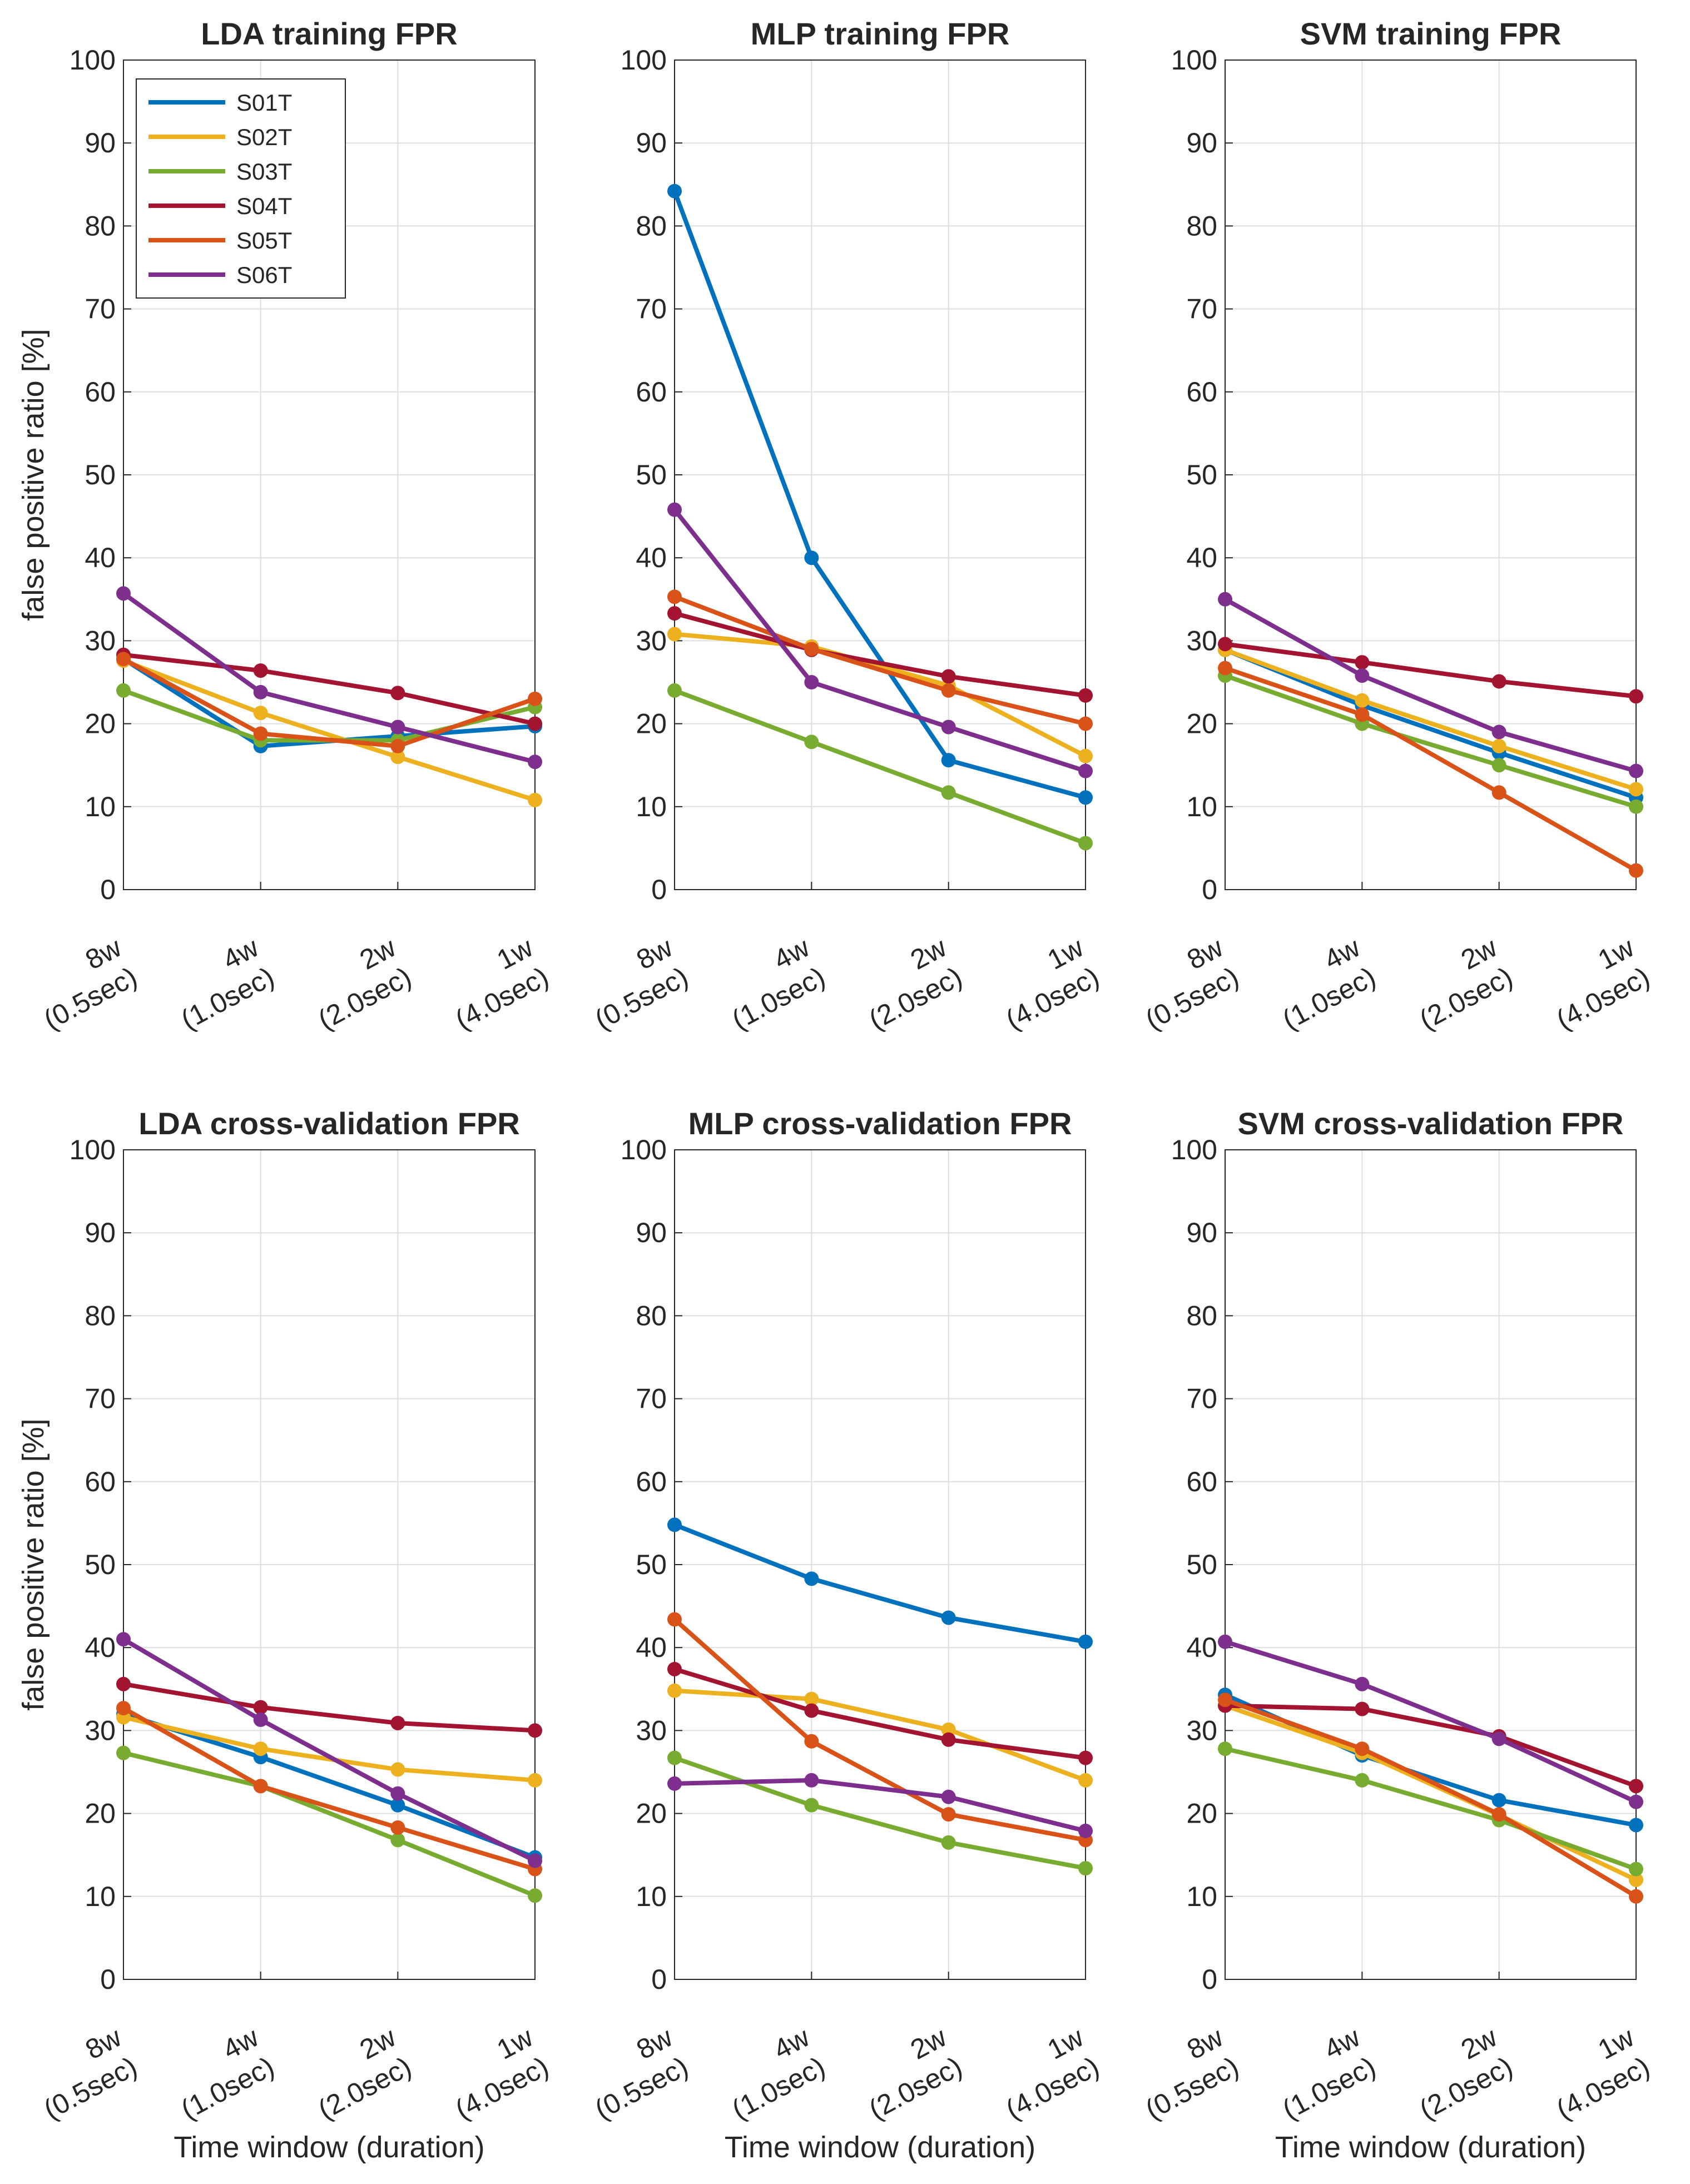  I want to click on chart-title: LDA cross-validation FPR, so click(329, 1123).